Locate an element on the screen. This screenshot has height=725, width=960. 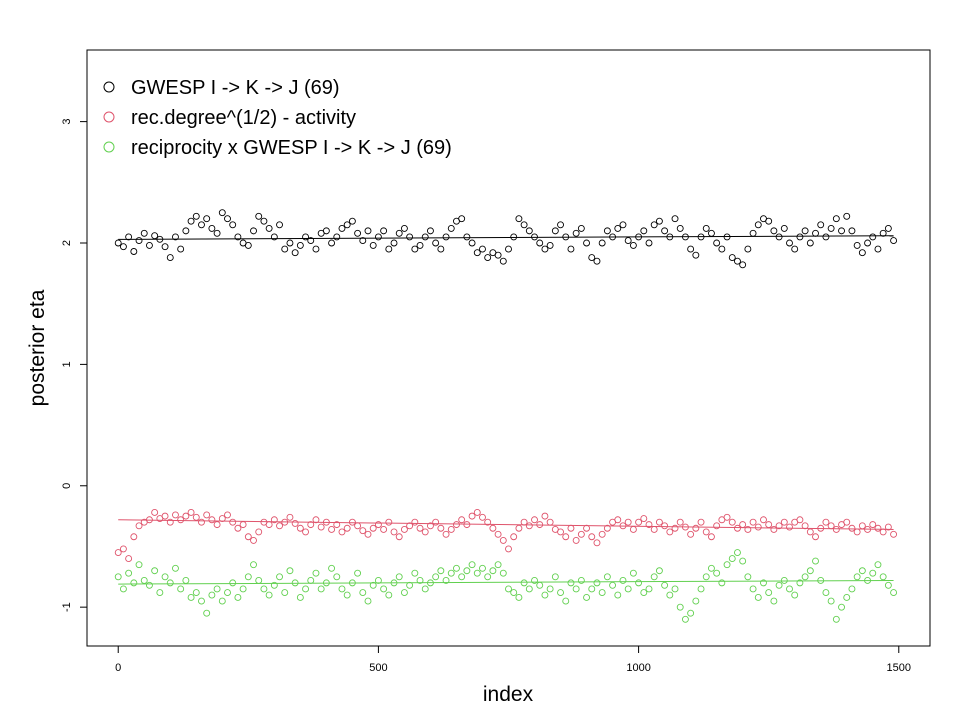
x-tick-label: 1500 is located at coordinates (899, 668).